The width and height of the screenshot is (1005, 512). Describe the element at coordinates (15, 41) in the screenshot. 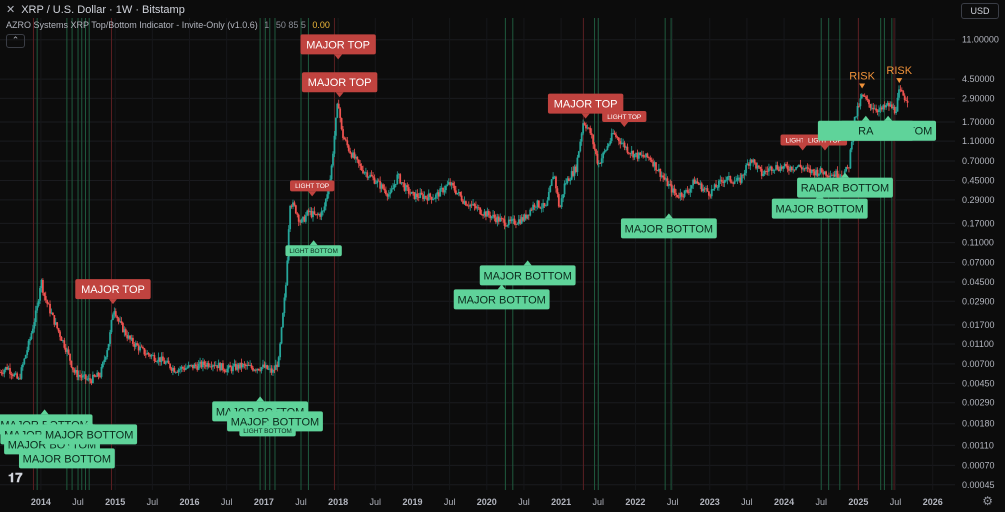

I see `collapse-legend-button: ⌃` at that location.